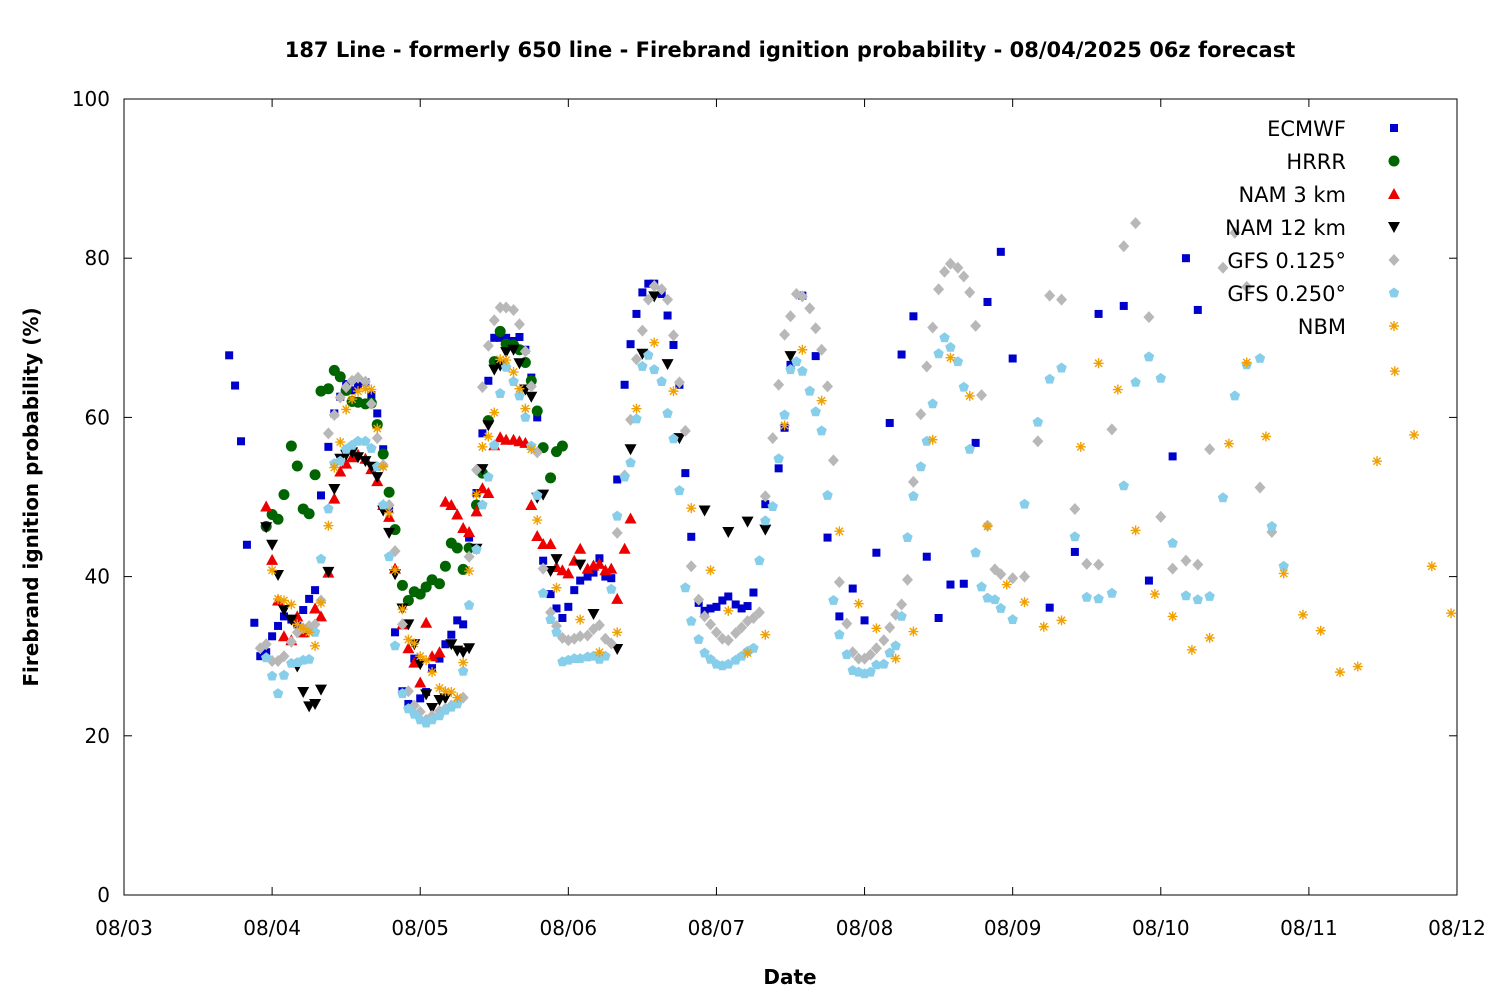 This screenshot has width=1500, height=1000. What do you see at coordinates (1286, 261) in the screenshot?
I see `legend-label: GFS 0.125°` at bounding box center [1286, 261].